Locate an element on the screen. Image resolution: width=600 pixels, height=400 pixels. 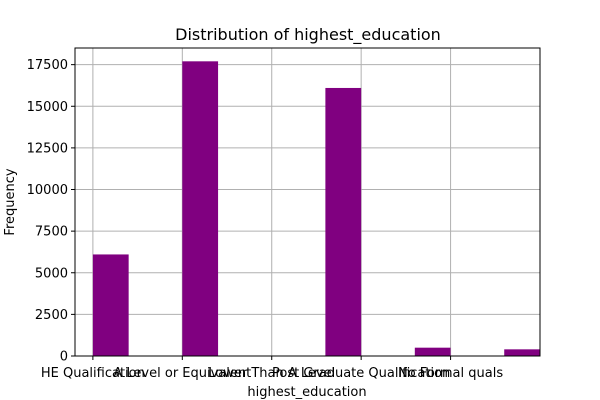
x-tick-label-2: Lower Than A Level is located at coordinates (271, 373).